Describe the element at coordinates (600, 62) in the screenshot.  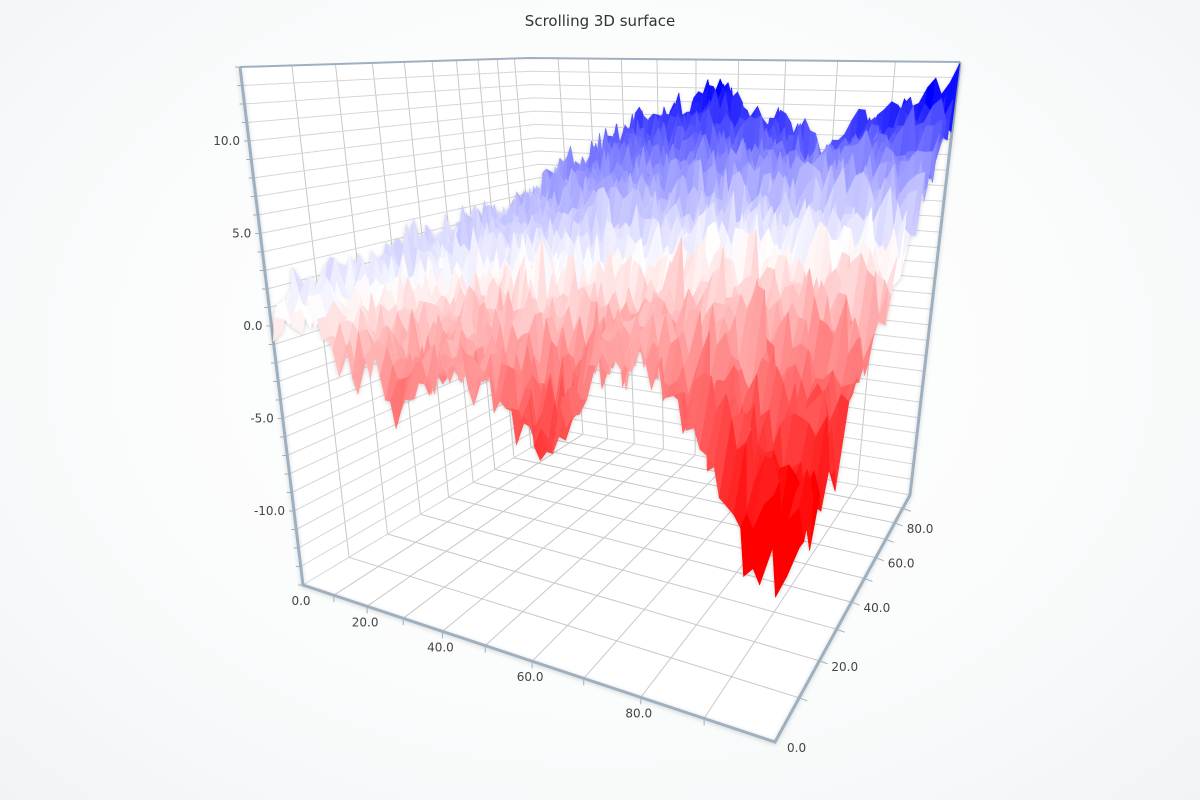
I see `axis-top-edge` at that location.